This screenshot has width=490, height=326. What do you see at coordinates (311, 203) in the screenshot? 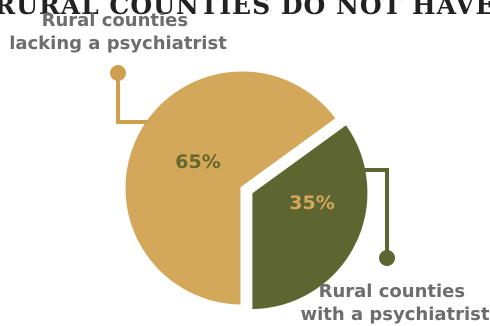
I see `percent-label-with: 35%` at bounding box center [311, 203].